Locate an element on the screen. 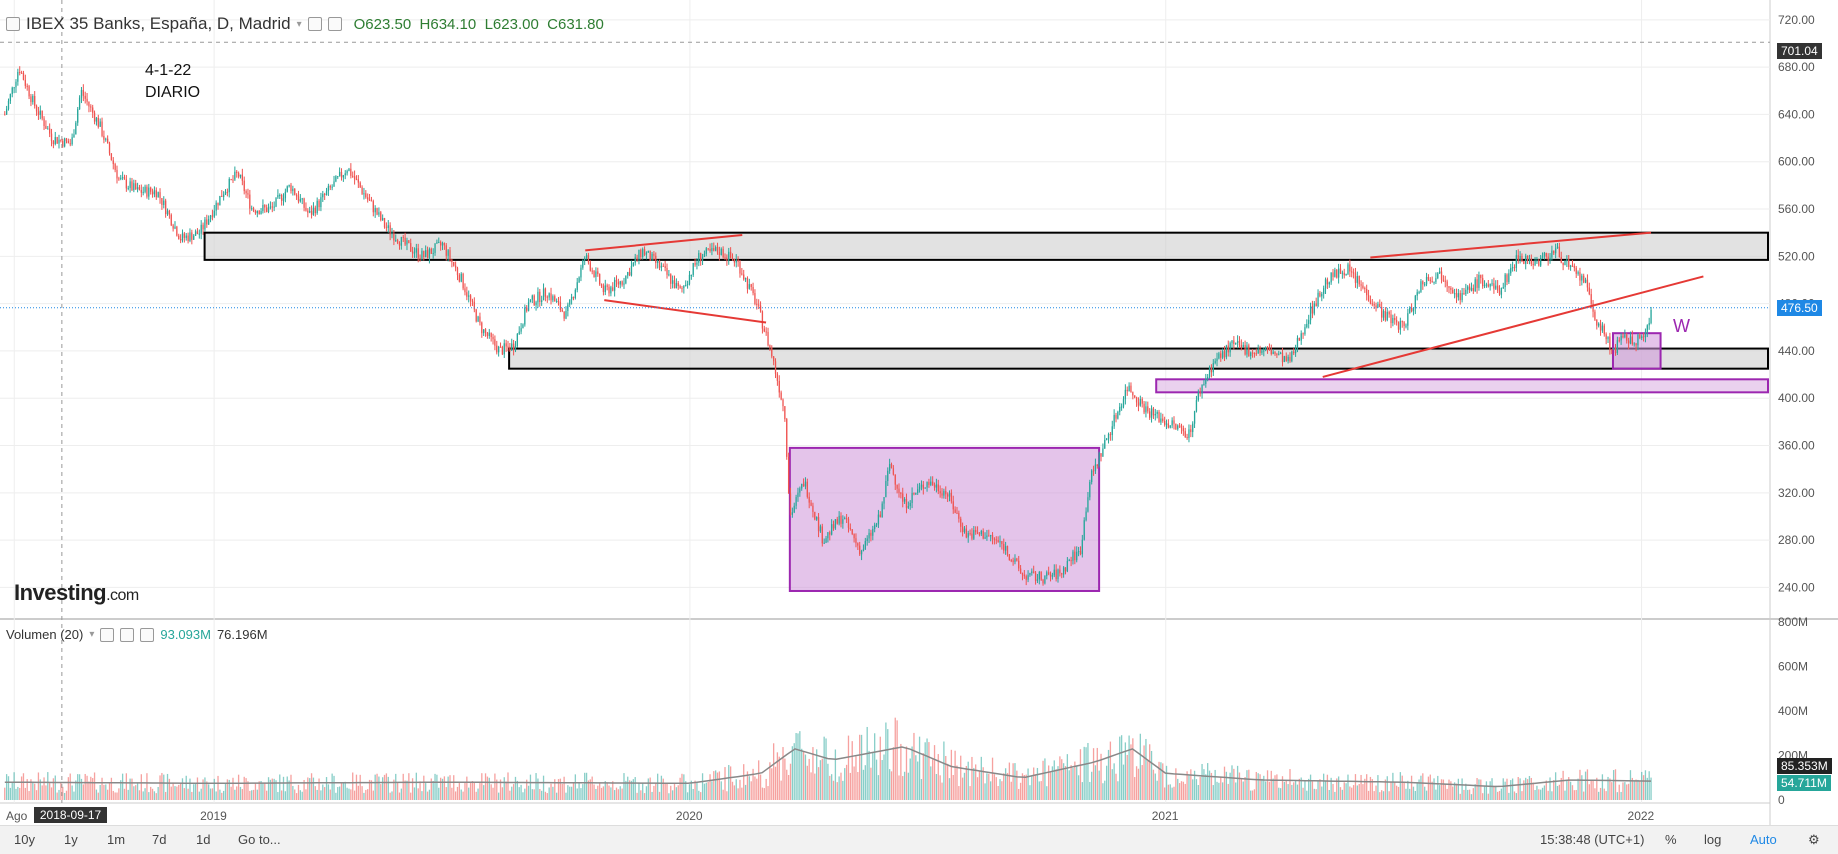 The height and width of the screenshot is (854, 1838). volume-tick-label: 400M is located at coordinates (1793, 711).